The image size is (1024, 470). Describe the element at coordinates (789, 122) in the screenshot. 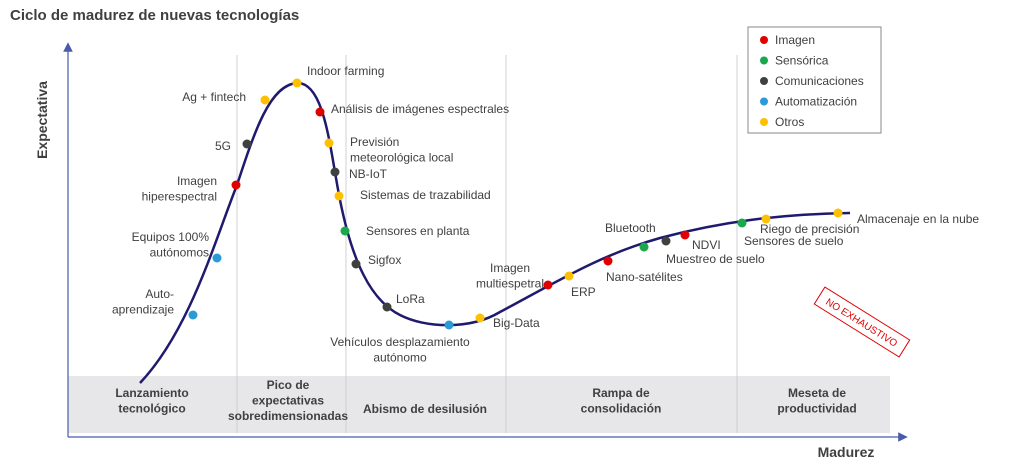

I see `legend-label: Otros` at that location.